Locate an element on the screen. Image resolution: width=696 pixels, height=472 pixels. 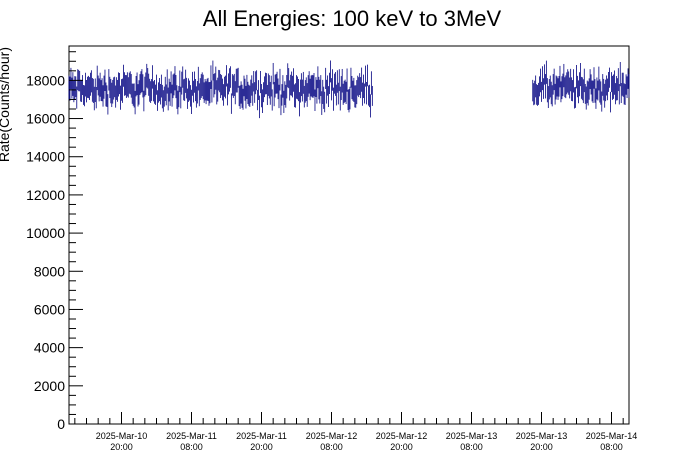
x-tick-date: 2025-Mar-10 is located at coordinates (122, 436).